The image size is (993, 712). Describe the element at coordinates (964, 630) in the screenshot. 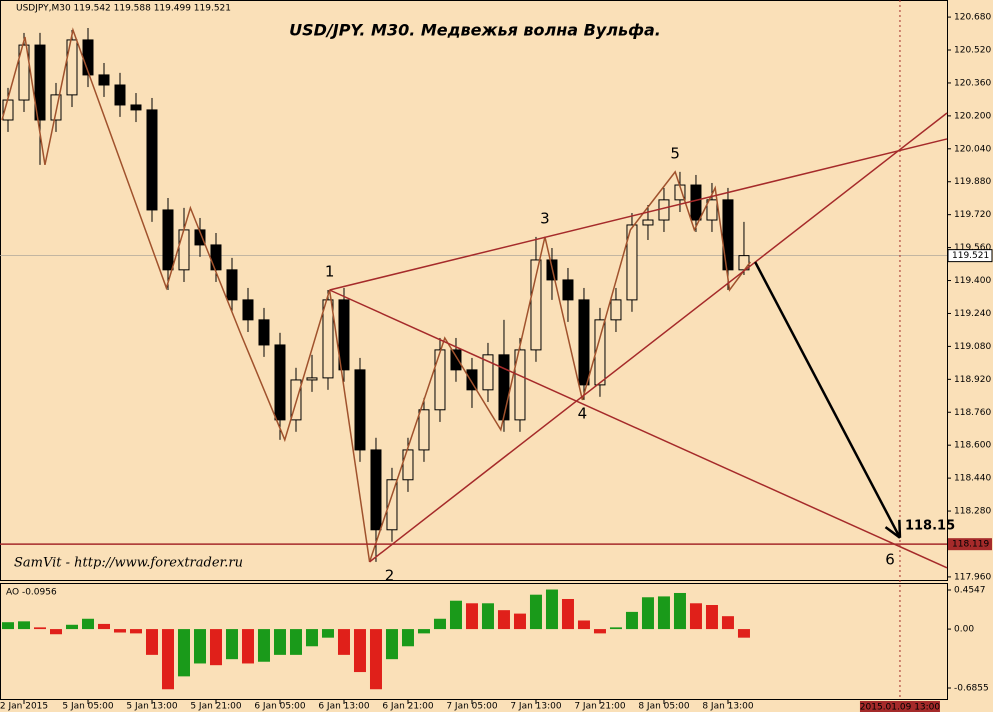

I see `ao-tick-label: 0.00` at that location.